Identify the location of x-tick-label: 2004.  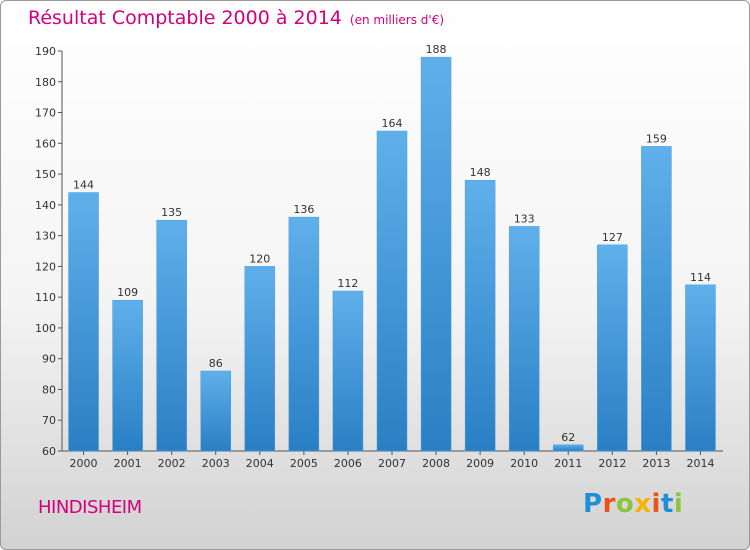
(260, 463).